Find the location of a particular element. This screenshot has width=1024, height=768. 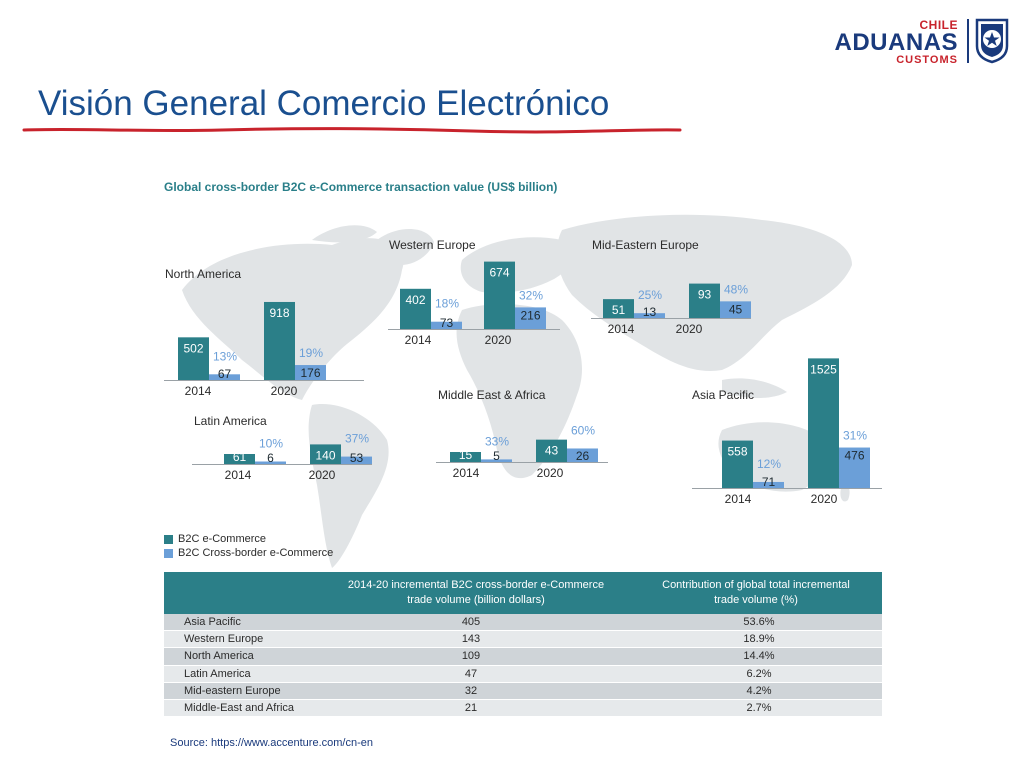

share-label: 60% is located at coordinates (583, 430).